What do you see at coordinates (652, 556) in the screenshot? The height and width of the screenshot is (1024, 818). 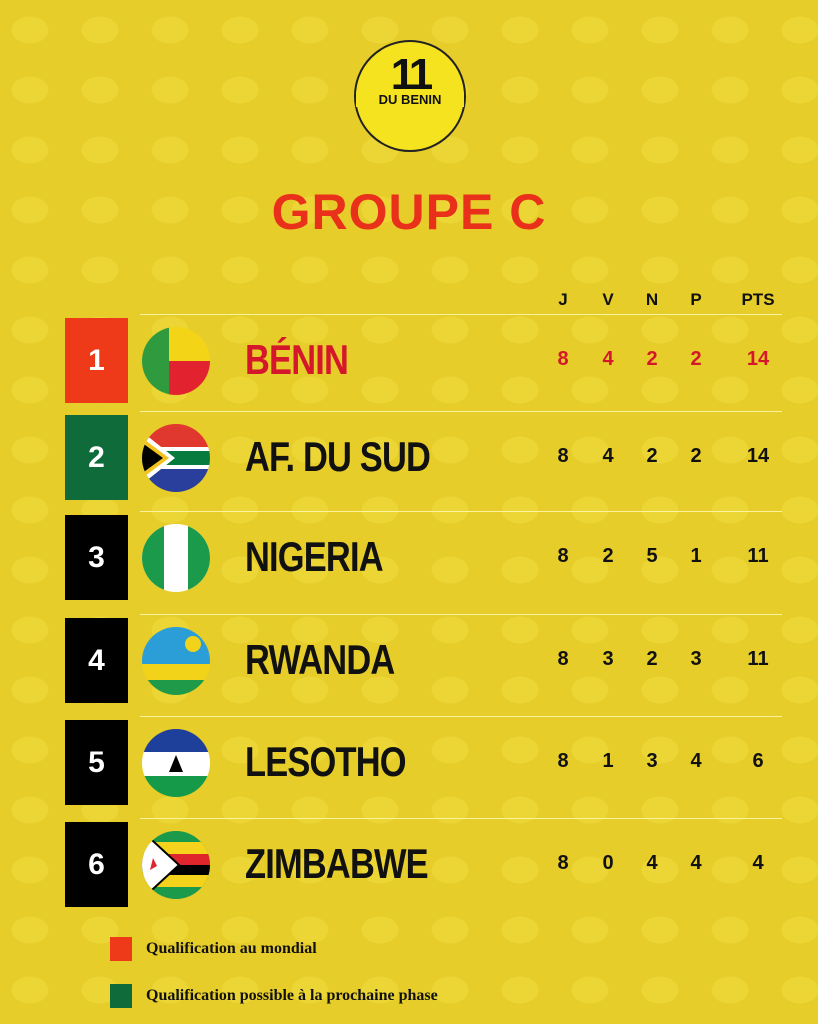 I see `stat-value: 5` at bounding box center [652, 556].